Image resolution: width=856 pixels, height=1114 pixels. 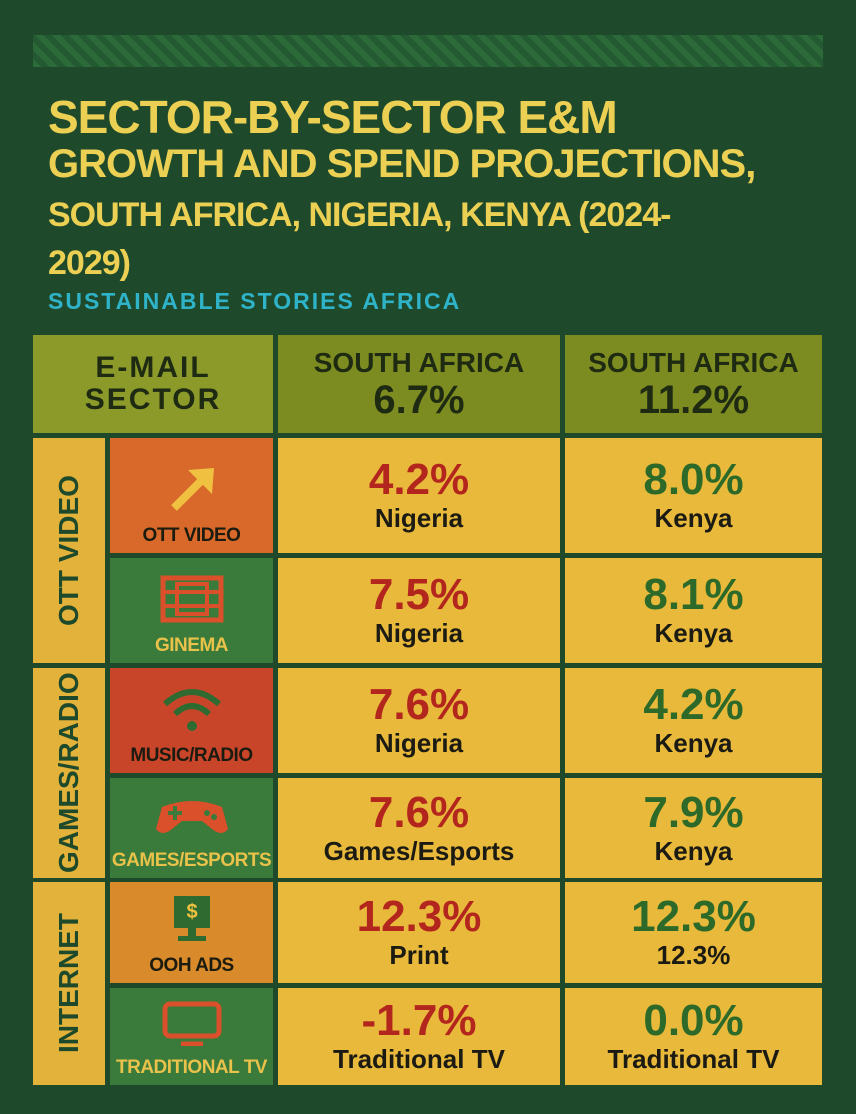 I want to click on group-label: INTERNET, so click(x=69, y=983).